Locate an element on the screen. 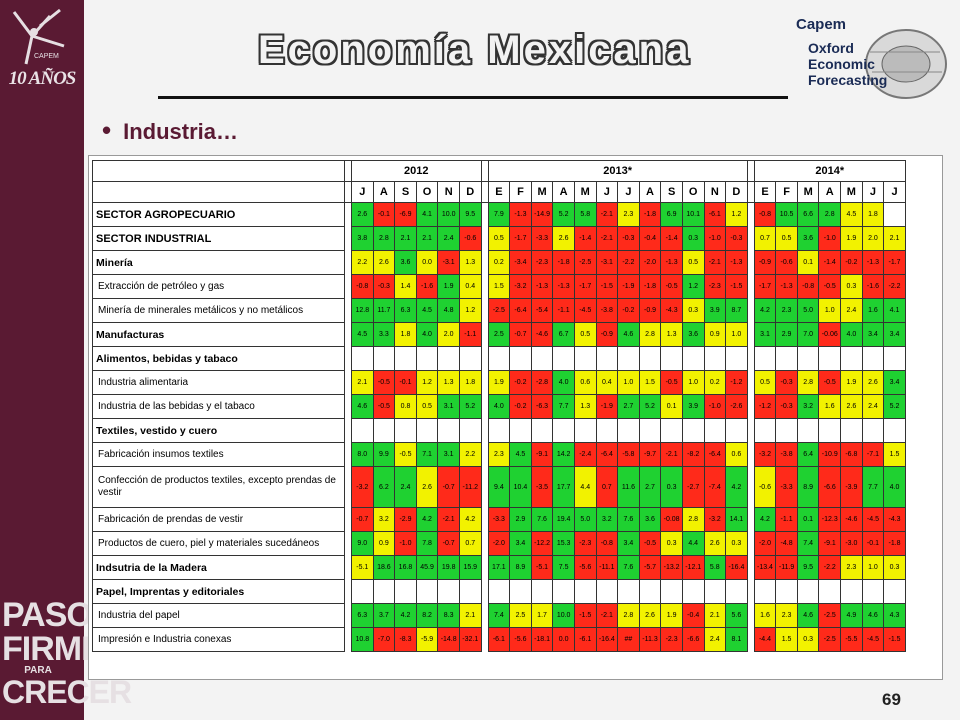 This screenshot has height=720, width=960. month-header: N is located at coordinates (448, 192).